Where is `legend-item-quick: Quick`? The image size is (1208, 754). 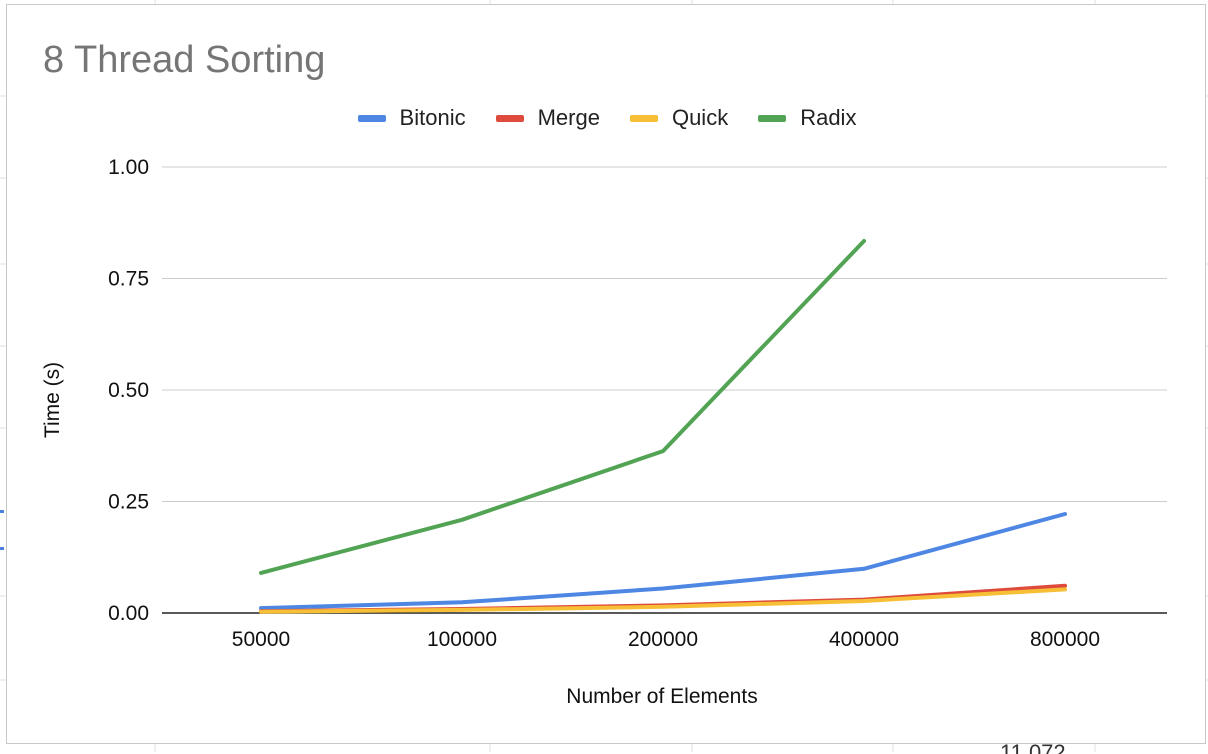
legend-item-quick: Quick is located at coordinates (679, 118).